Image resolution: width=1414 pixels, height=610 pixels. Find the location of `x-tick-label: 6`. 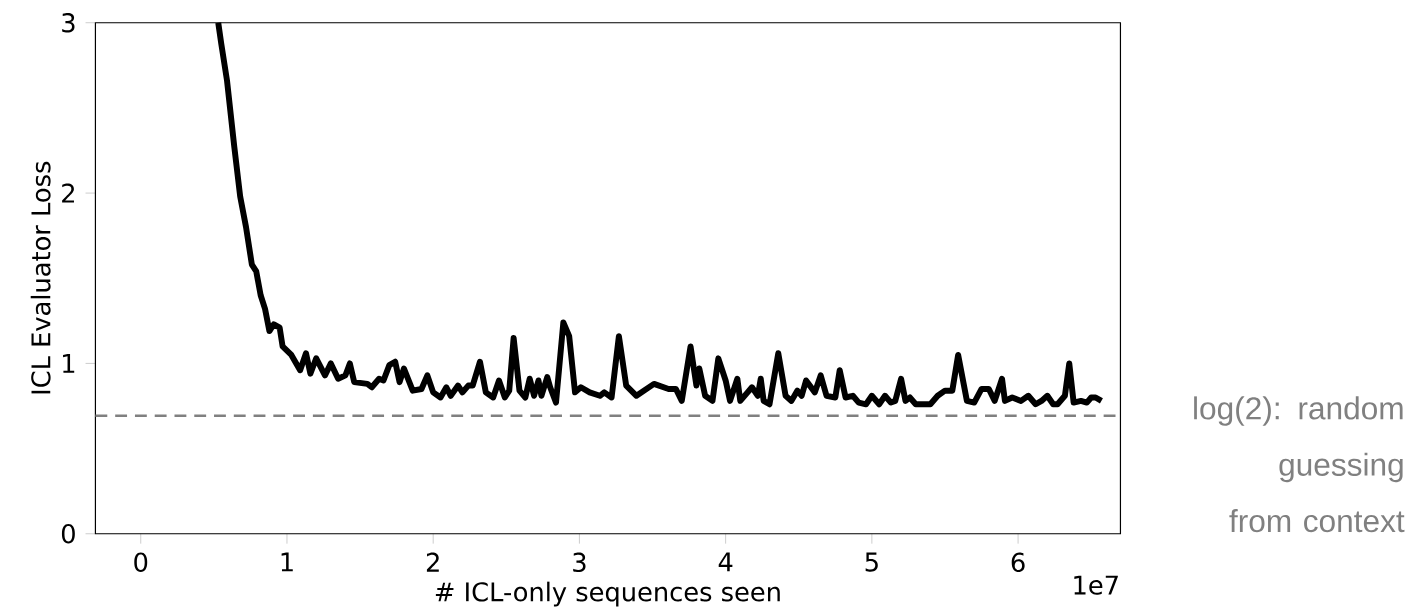

x-tick-label: 6 is located at coordinates (1018, 562).